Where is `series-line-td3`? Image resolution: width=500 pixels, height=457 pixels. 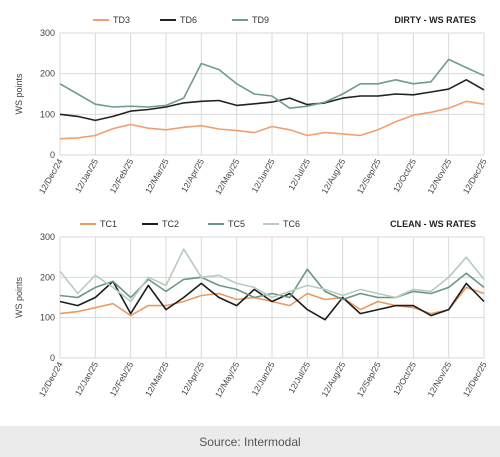 series-line-td3 is located at coordinates (272, 120).